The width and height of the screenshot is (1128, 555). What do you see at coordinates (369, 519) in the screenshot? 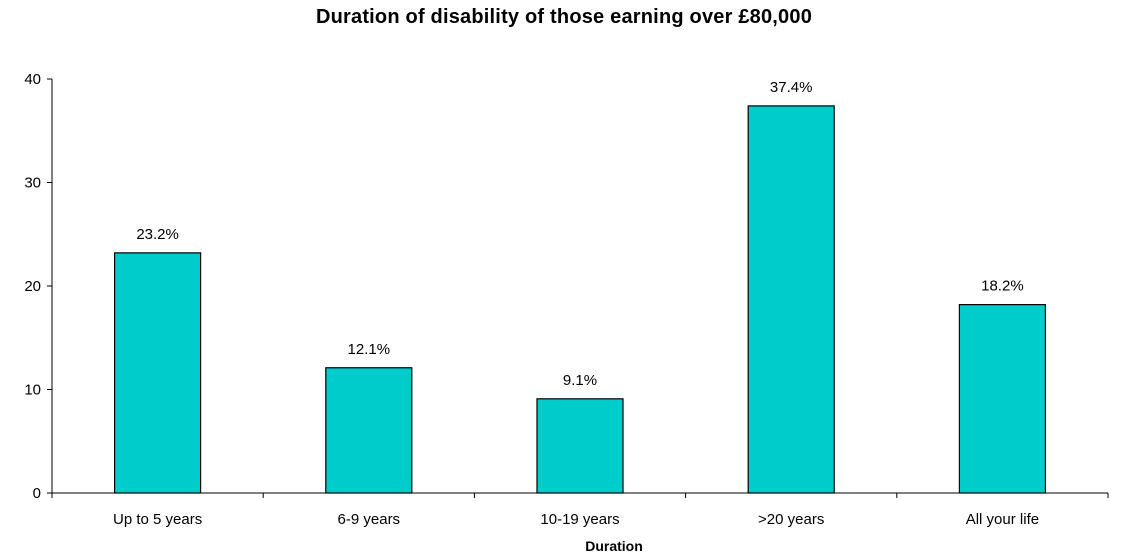
I see `x-tick-label: 6-9 years` at bounding box center [369, 519].